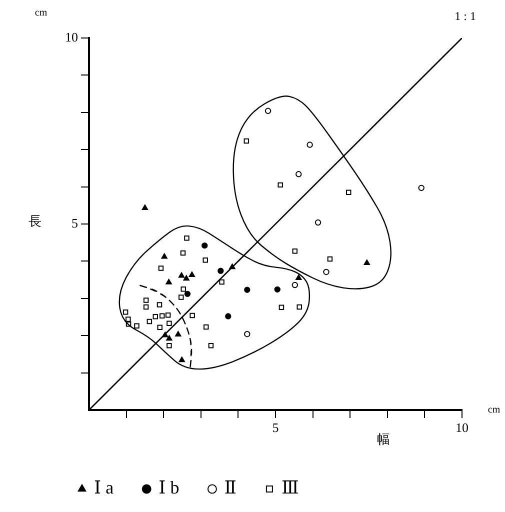  What do you see at coordinates (104, 488) in the screenshot?
I see `legend-label: Ⅰ a` at bounding box center [104, 488].